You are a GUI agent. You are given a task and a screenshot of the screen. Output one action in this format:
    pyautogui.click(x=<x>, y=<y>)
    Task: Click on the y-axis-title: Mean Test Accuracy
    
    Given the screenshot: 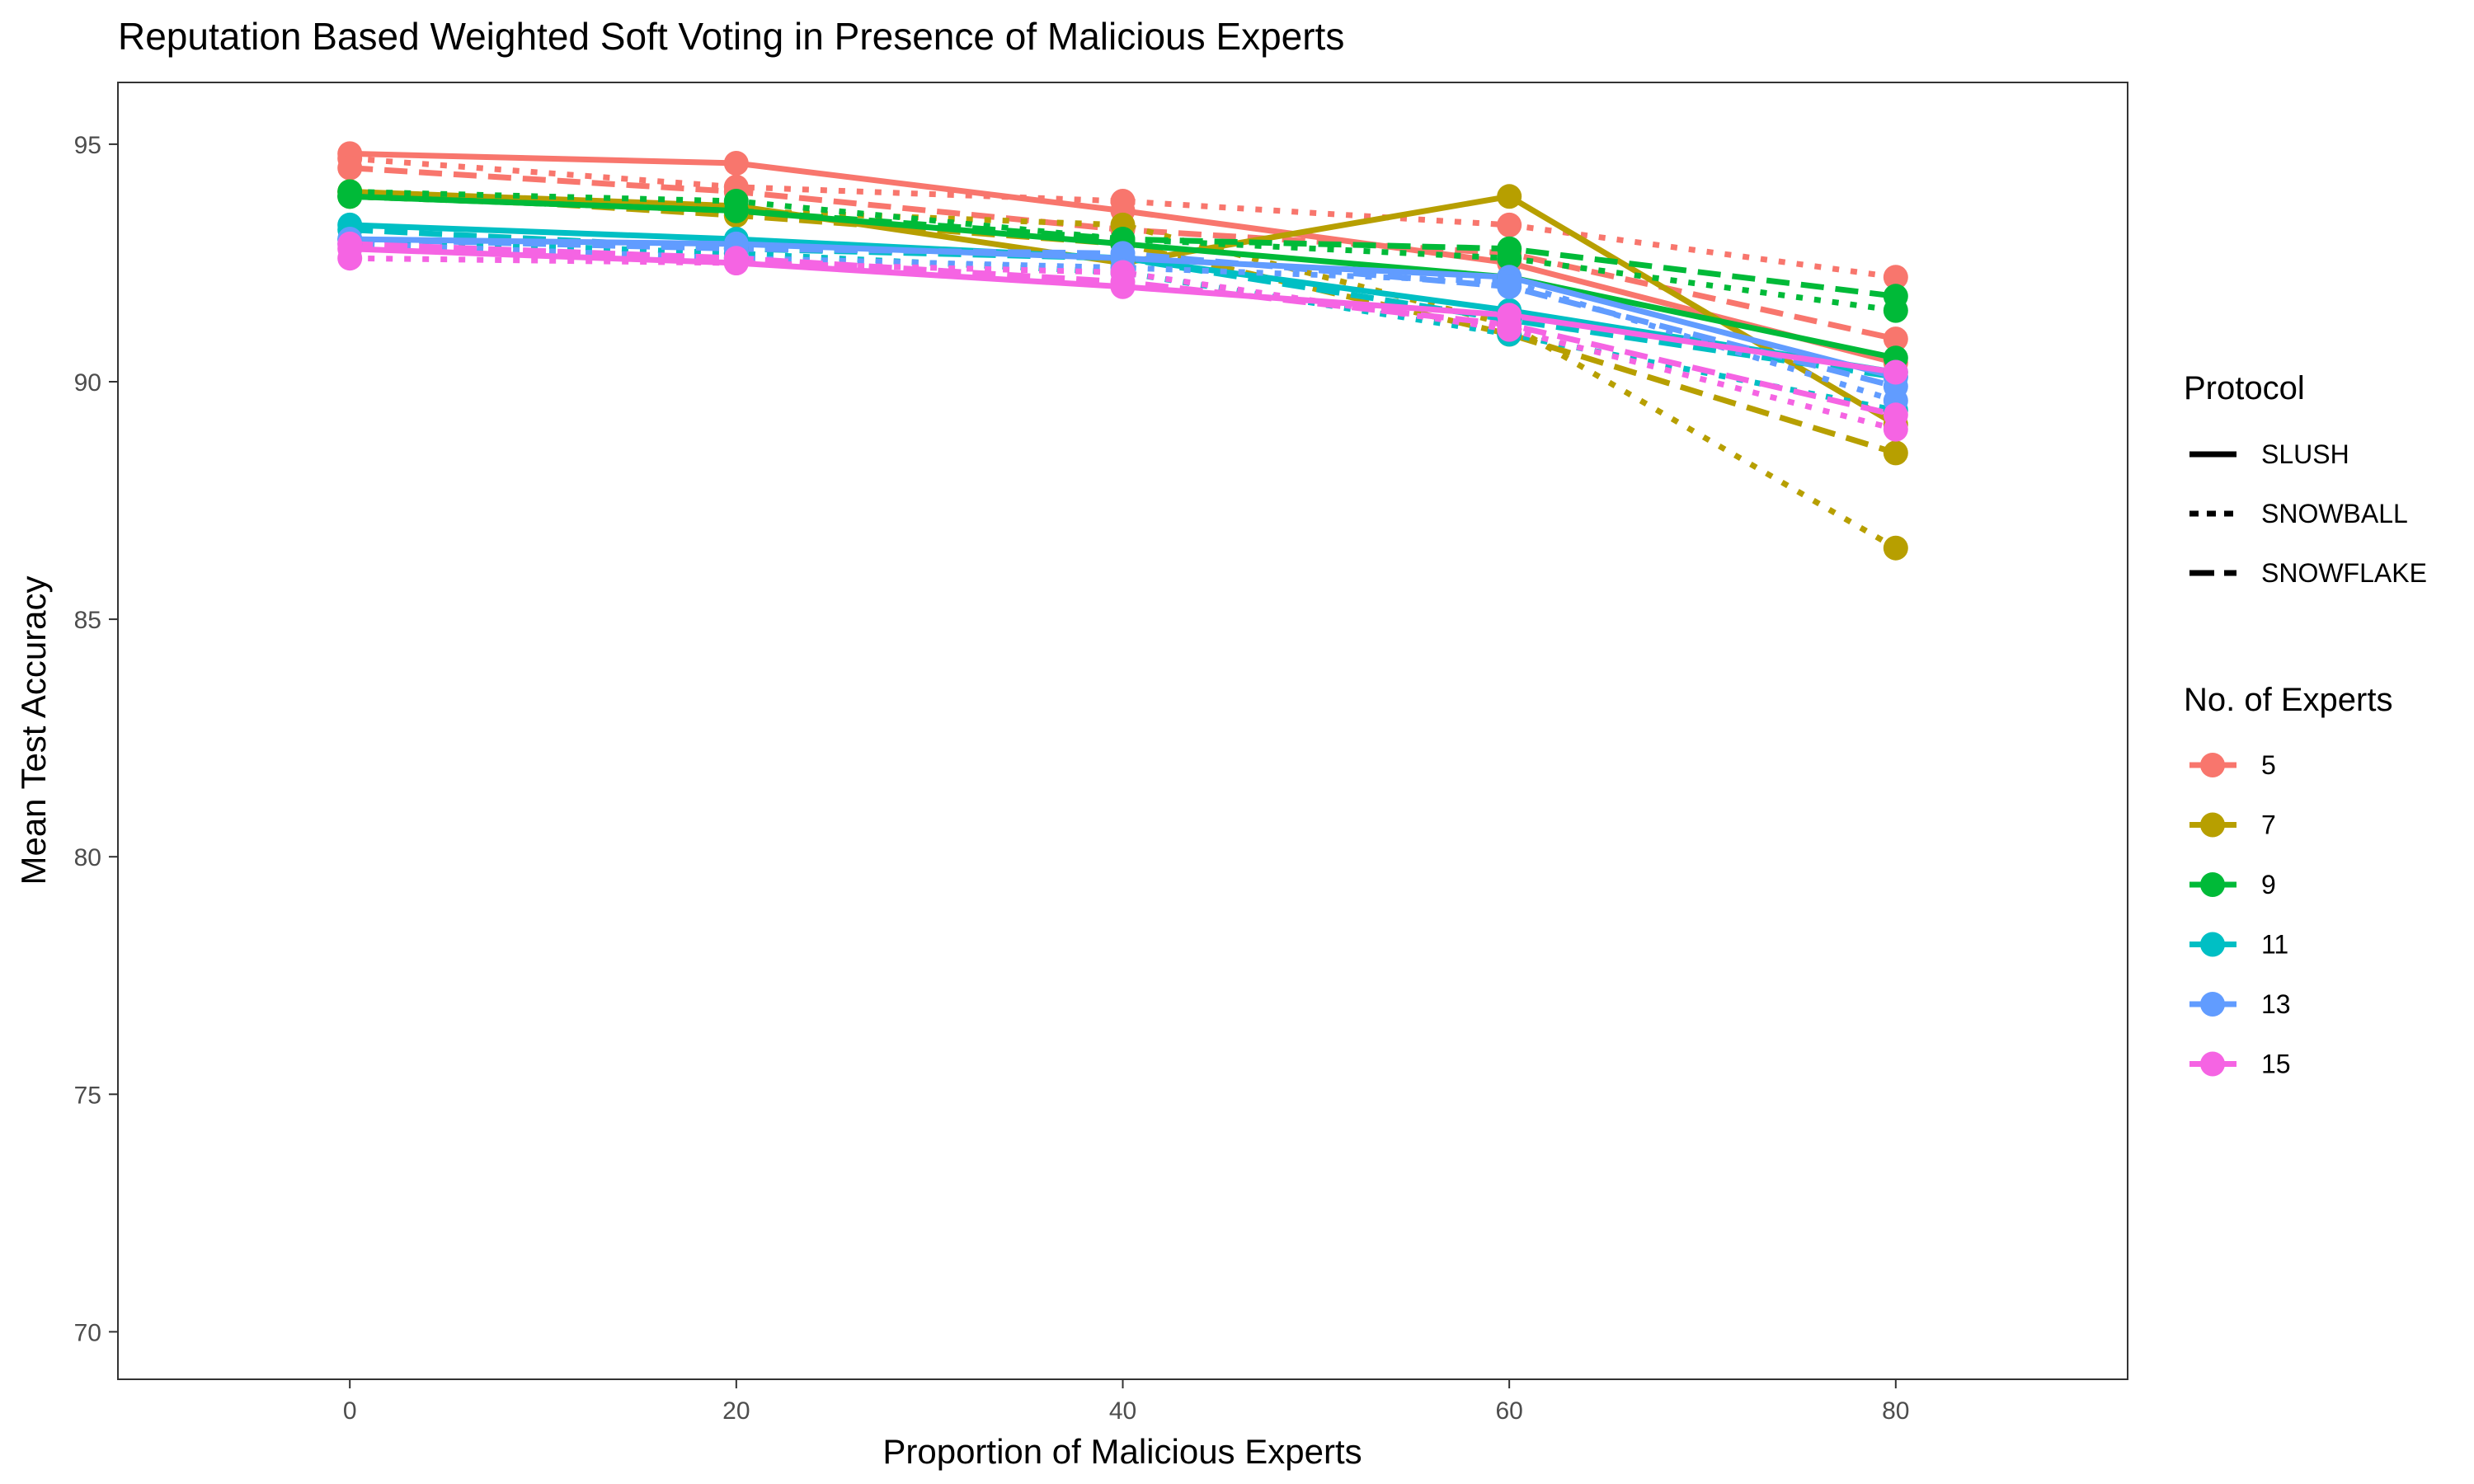 What is the action you would take?
    pyautogui.click(x=33, y=730)
    